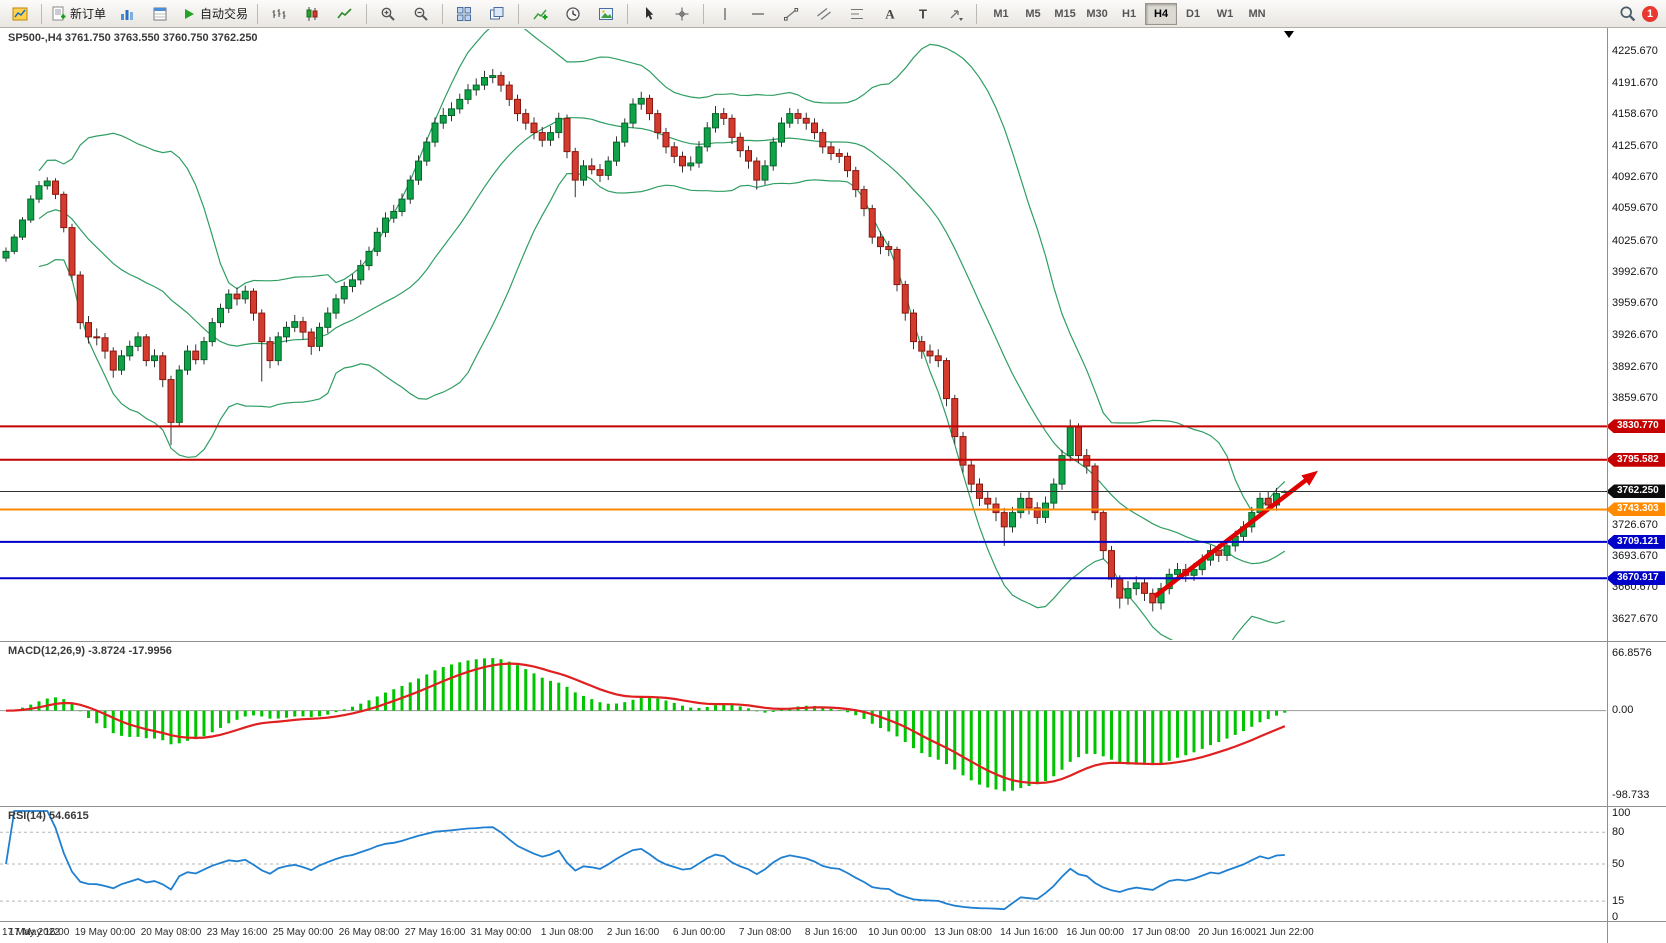  What do you see at coordinates (90, 651) in the screenshot?
I see `macd-indicator-title: MACD(12,26,9) -3.8724 -17.9956` at bounding box center [90, 651].